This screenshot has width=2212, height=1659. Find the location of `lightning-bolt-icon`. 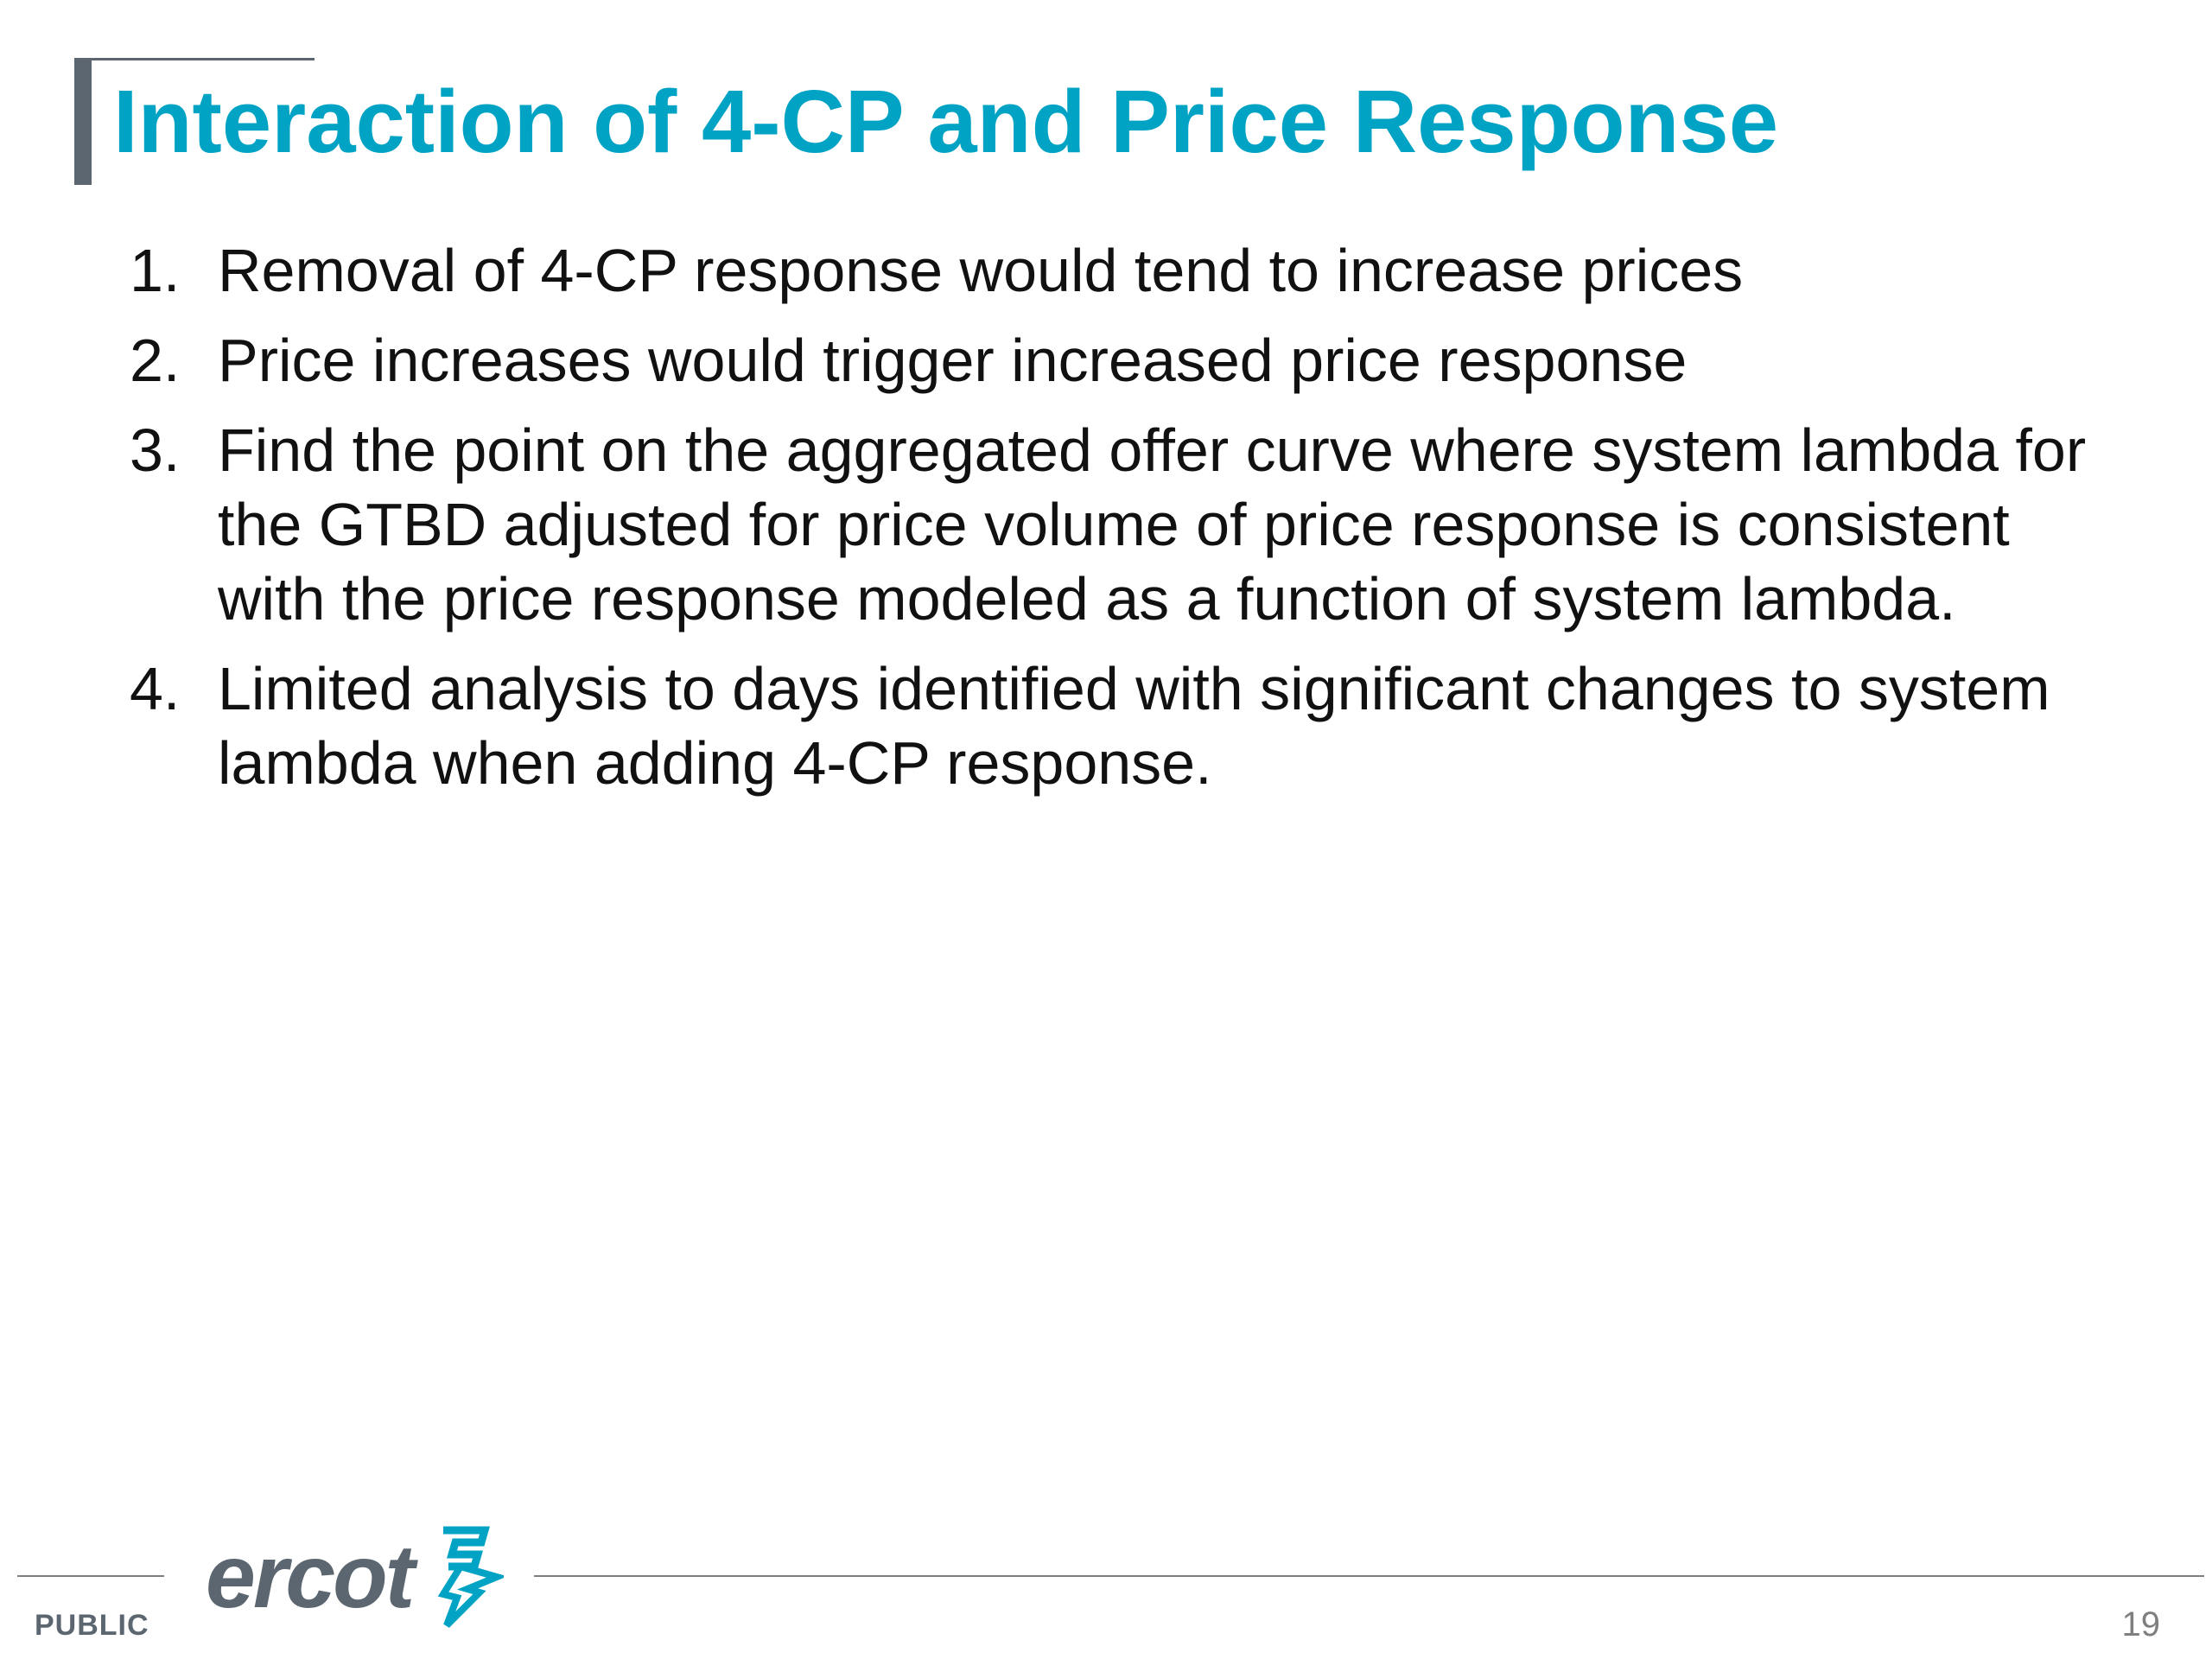

lightning-bolt-icon is located at coordinates (471, 1577).